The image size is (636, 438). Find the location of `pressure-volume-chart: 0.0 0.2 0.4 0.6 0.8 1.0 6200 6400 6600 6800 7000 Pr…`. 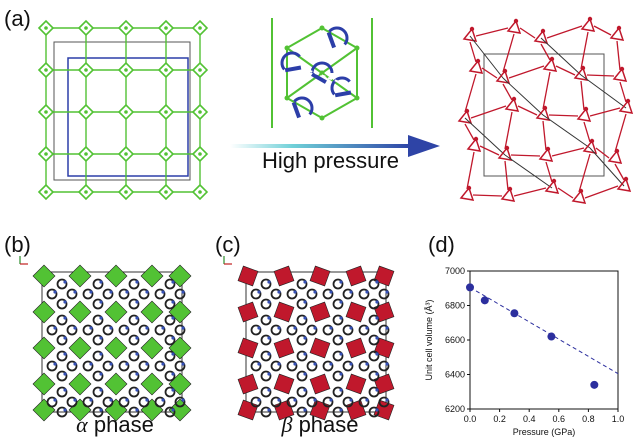

pressure-volume-chart: 0.0 0.2 0.4 0.6 0.8 1.0 6200 6400 6600 6800 7000 Pr… is located at coordinates (524, 351).